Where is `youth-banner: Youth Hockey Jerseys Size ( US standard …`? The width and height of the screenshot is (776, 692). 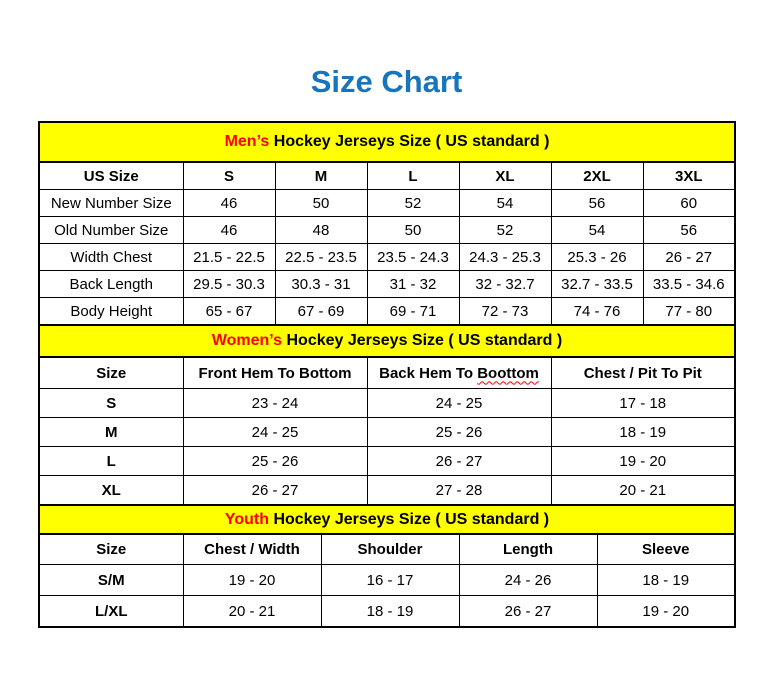 youth-banner: Youth Hockey Jerseys Size ( US standard … is located at coordinates (387, 519).